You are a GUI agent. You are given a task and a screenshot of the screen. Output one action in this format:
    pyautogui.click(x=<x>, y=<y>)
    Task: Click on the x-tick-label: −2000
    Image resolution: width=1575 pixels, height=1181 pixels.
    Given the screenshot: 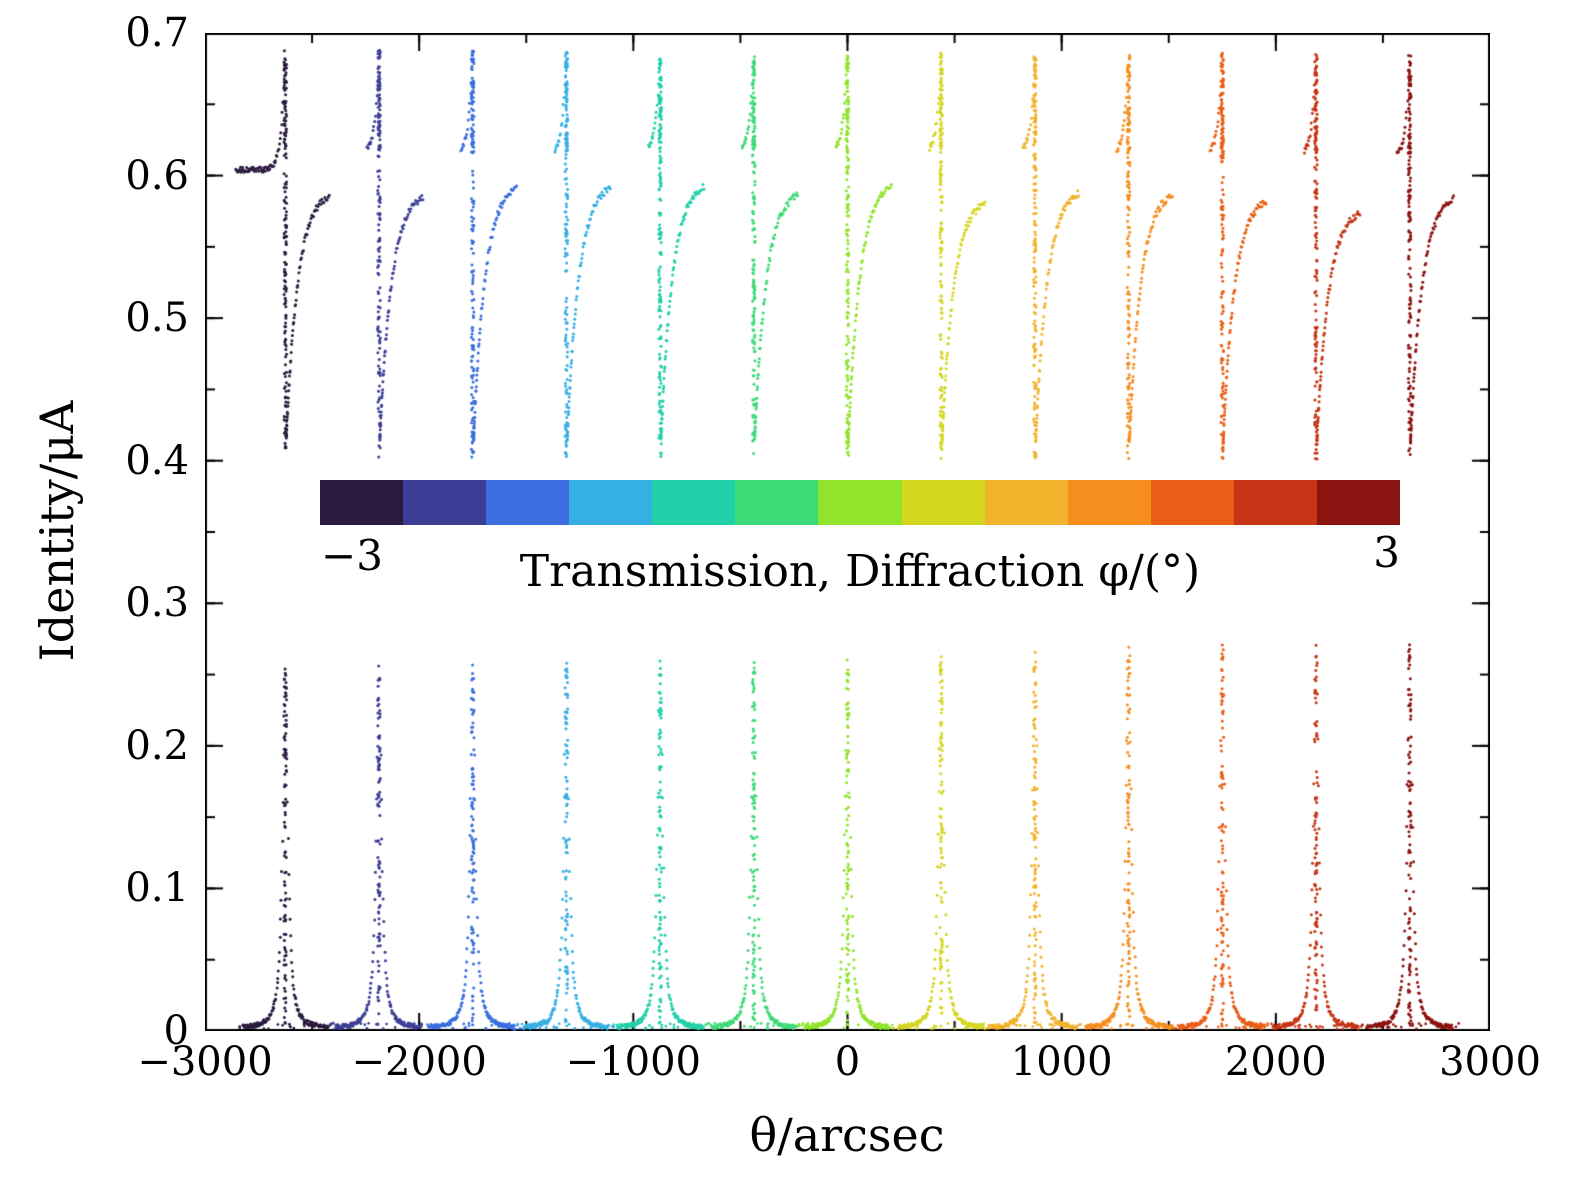 What is the action you would take?
    pyautogui.click(x=419, y=1062)
    